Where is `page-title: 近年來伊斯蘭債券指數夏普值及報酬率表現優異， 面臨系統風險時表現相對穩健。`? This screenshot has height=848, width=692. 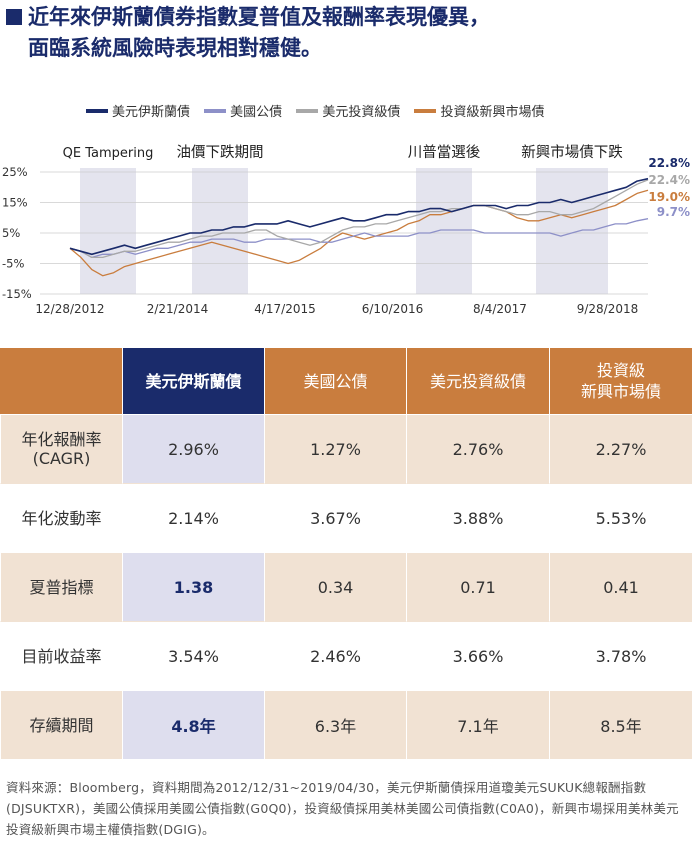
page-title: 近年來伊斯蘭債券指數夏普值及報酬率表現優異， 面臨系統風險時表現相對穩健。 is located at coordinates (349, 33).